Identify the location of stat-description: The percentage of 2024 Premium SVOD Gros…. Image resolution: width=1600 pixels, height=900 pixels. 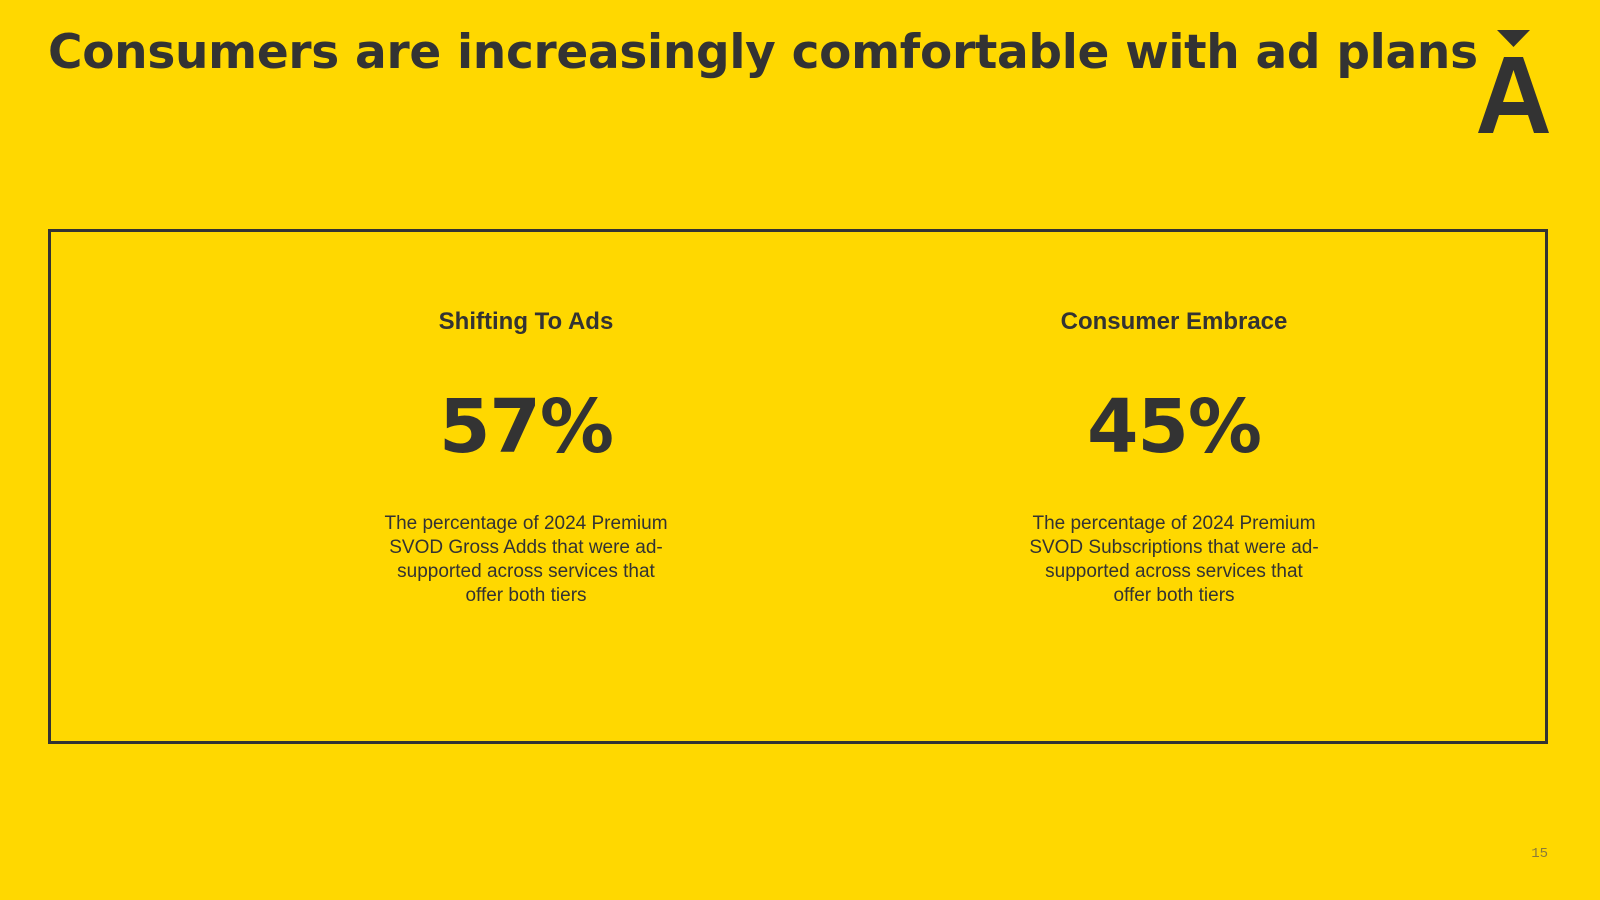
(526, 559).